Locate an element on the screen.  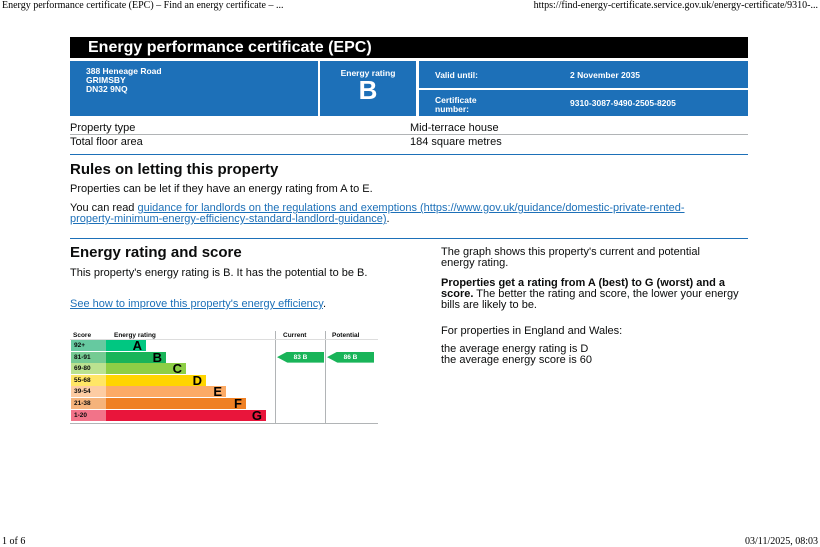
valid-label: Valid until: is located at coordinates (456, 75).